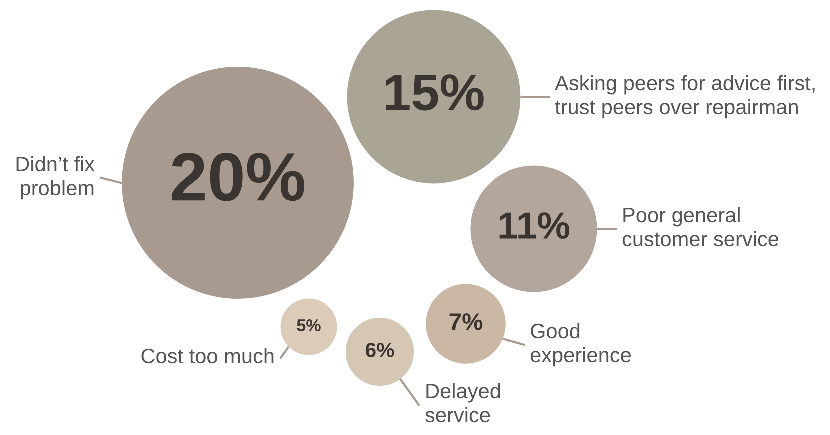 The image size is (830, 435). Describe the element at coordinates (463, 403) in the screenshot. I see `category-label: Delayed service` at that location.